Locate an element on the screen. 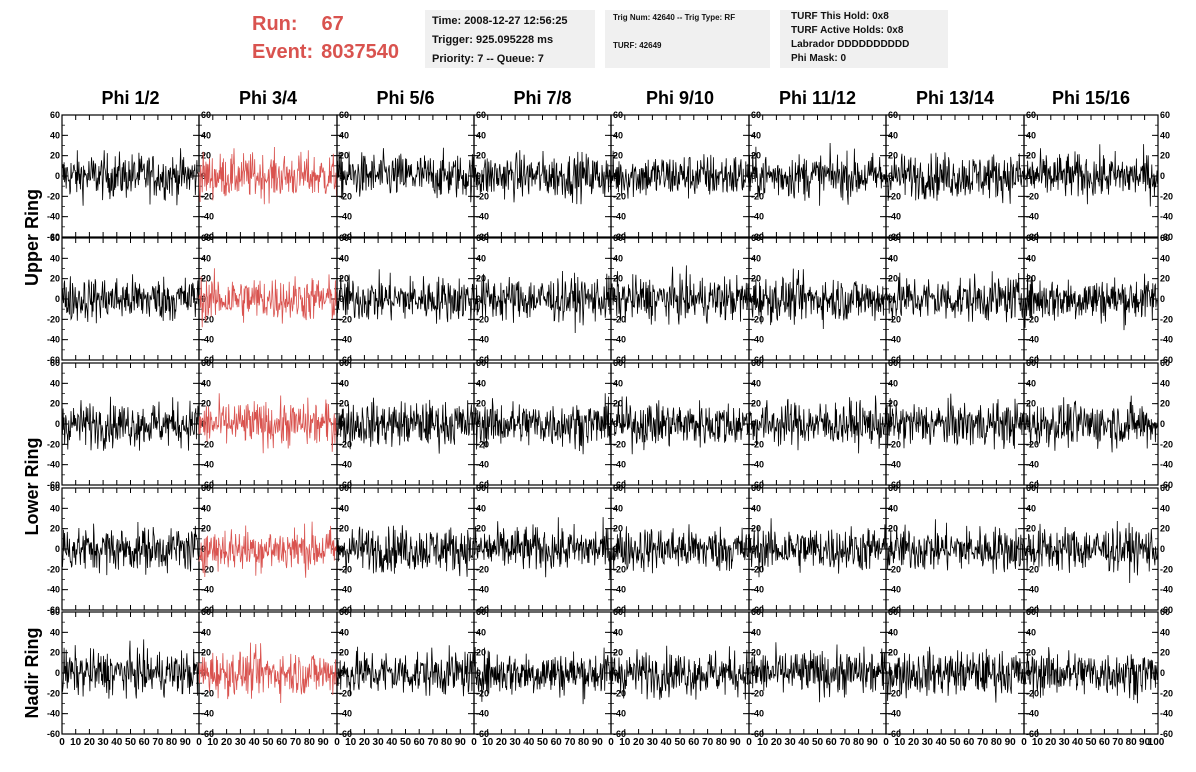 The image size is (1196, 772). x-tick-label: 80 is located at coordinates (859, 742).